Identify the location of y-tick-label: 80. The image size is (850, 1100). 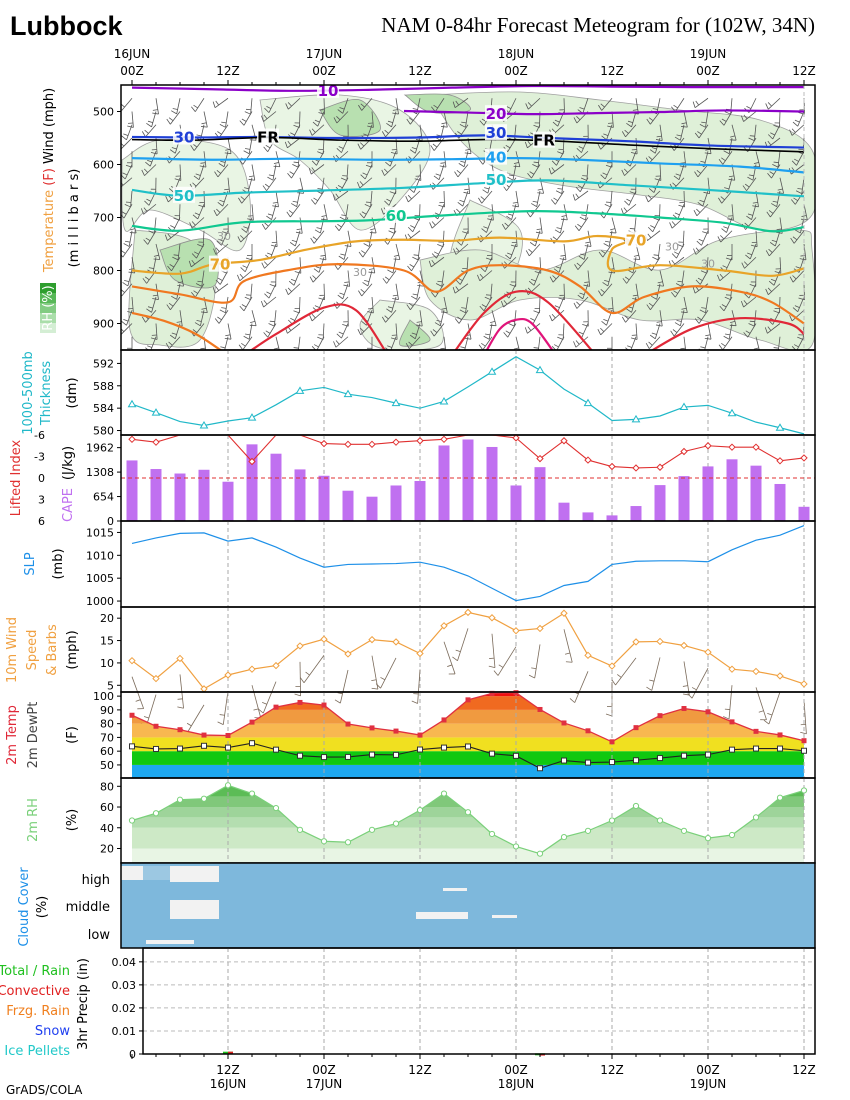
(107, 786).